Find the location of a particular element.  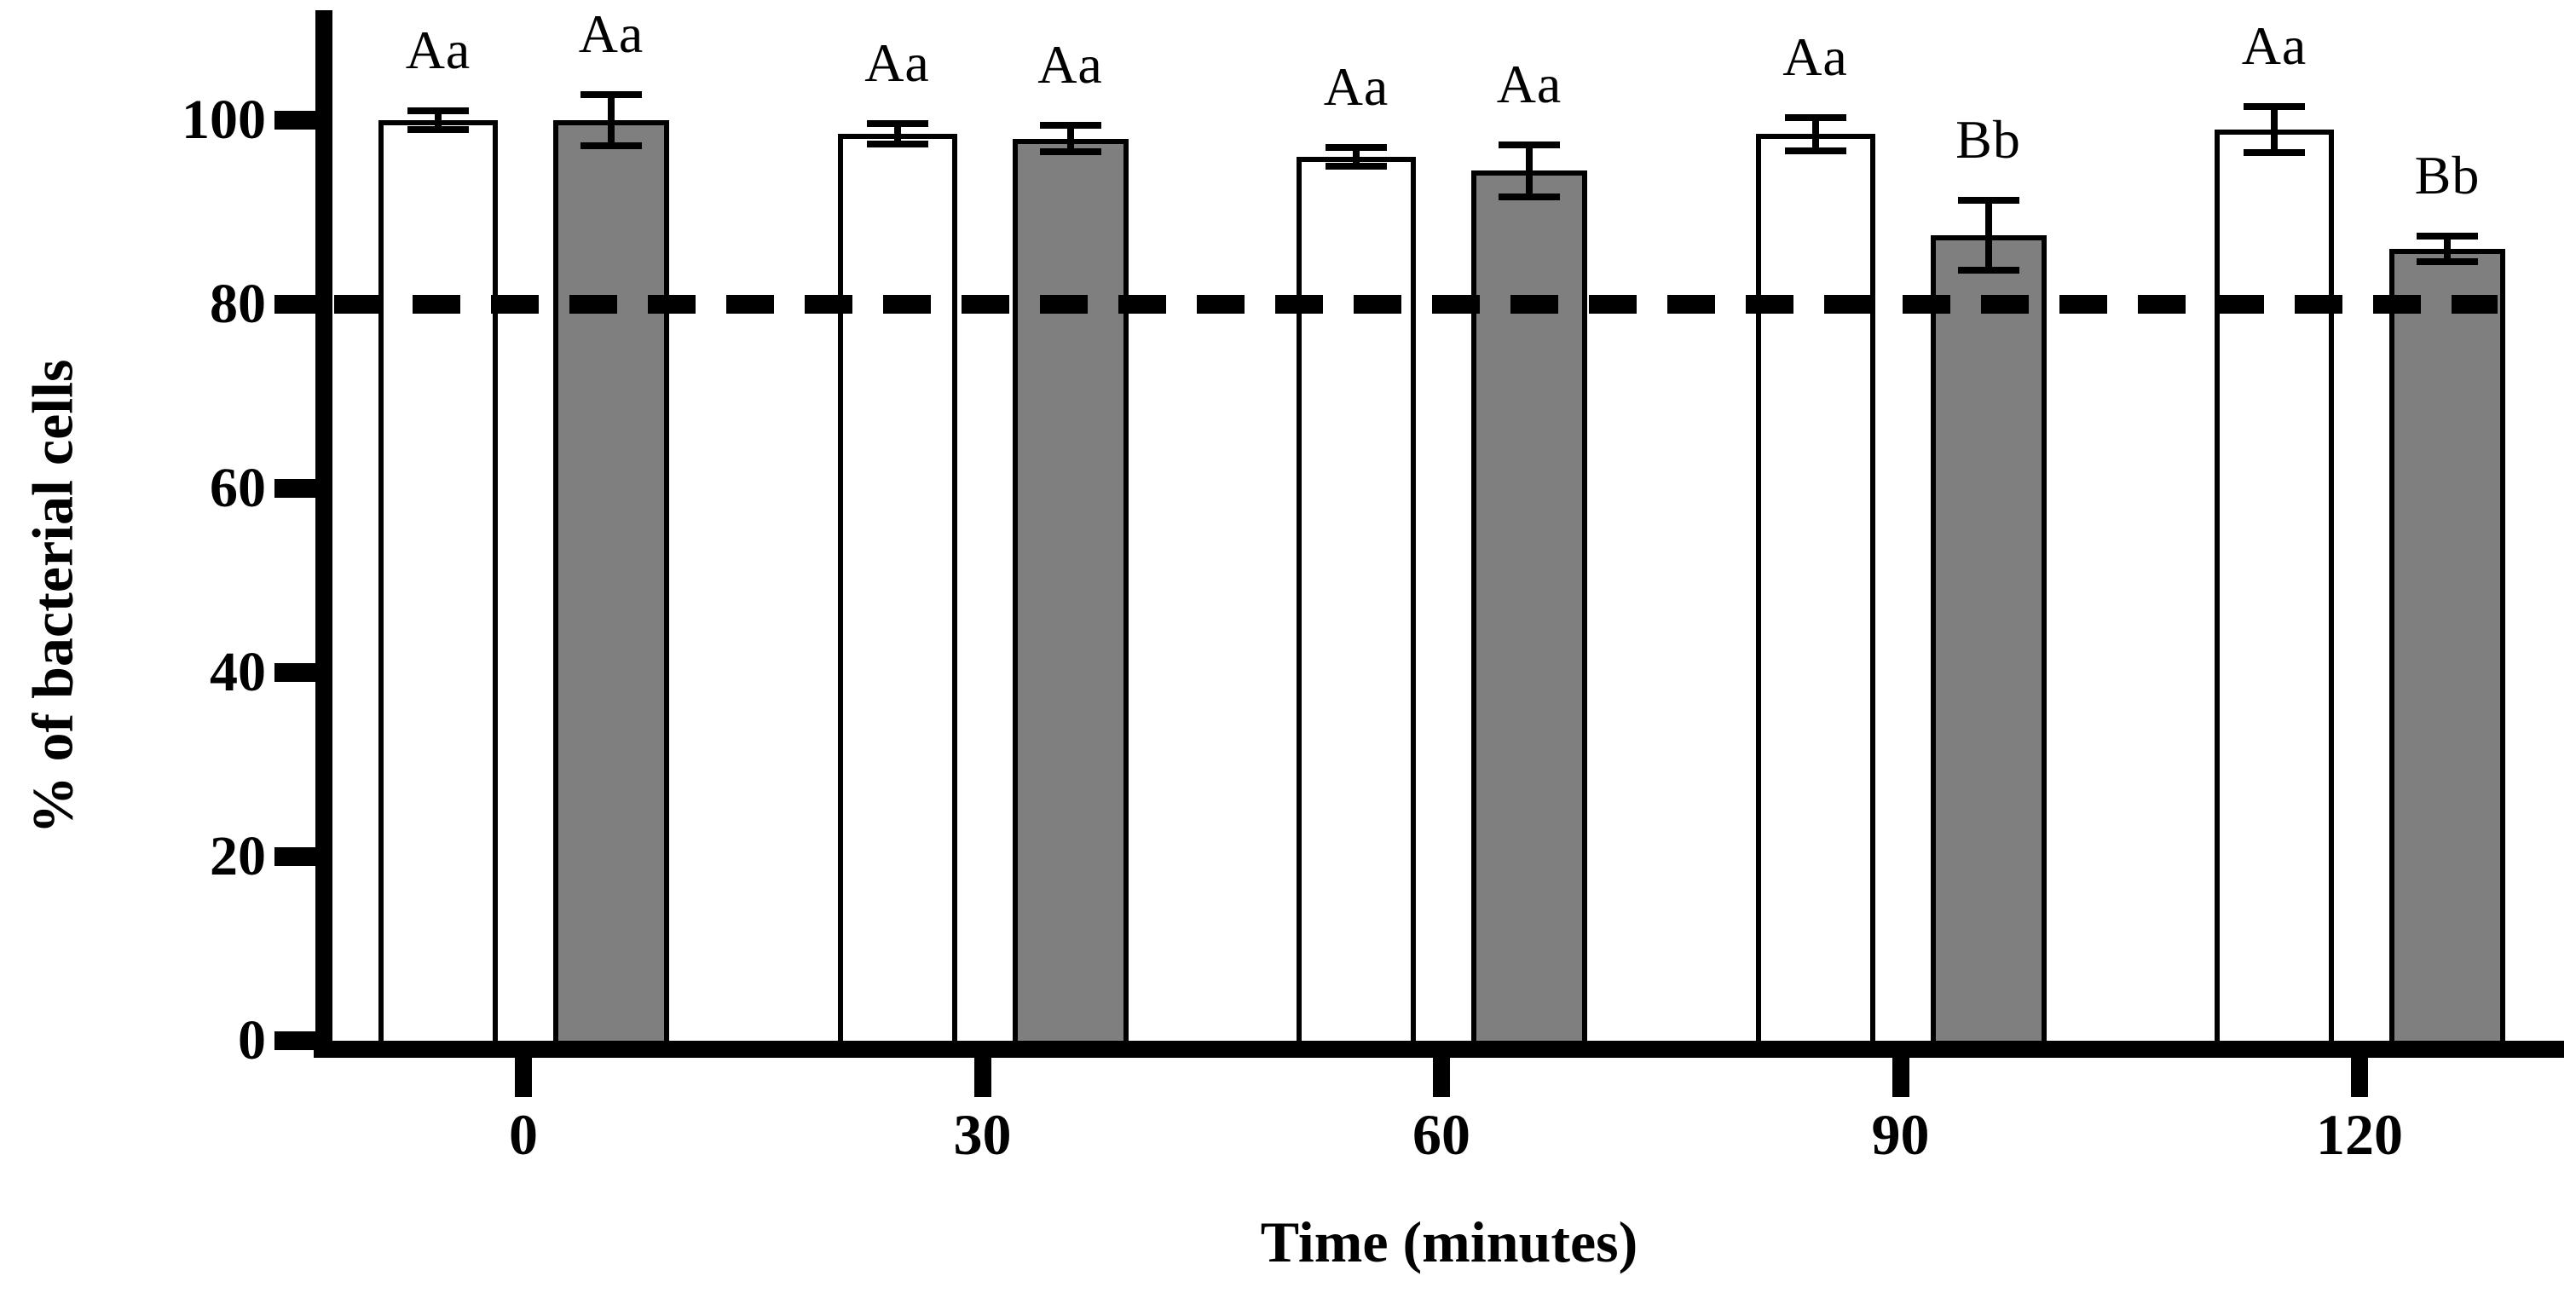

error-bar-line-filled-bars-t0 is located at coordinates (611, 120).